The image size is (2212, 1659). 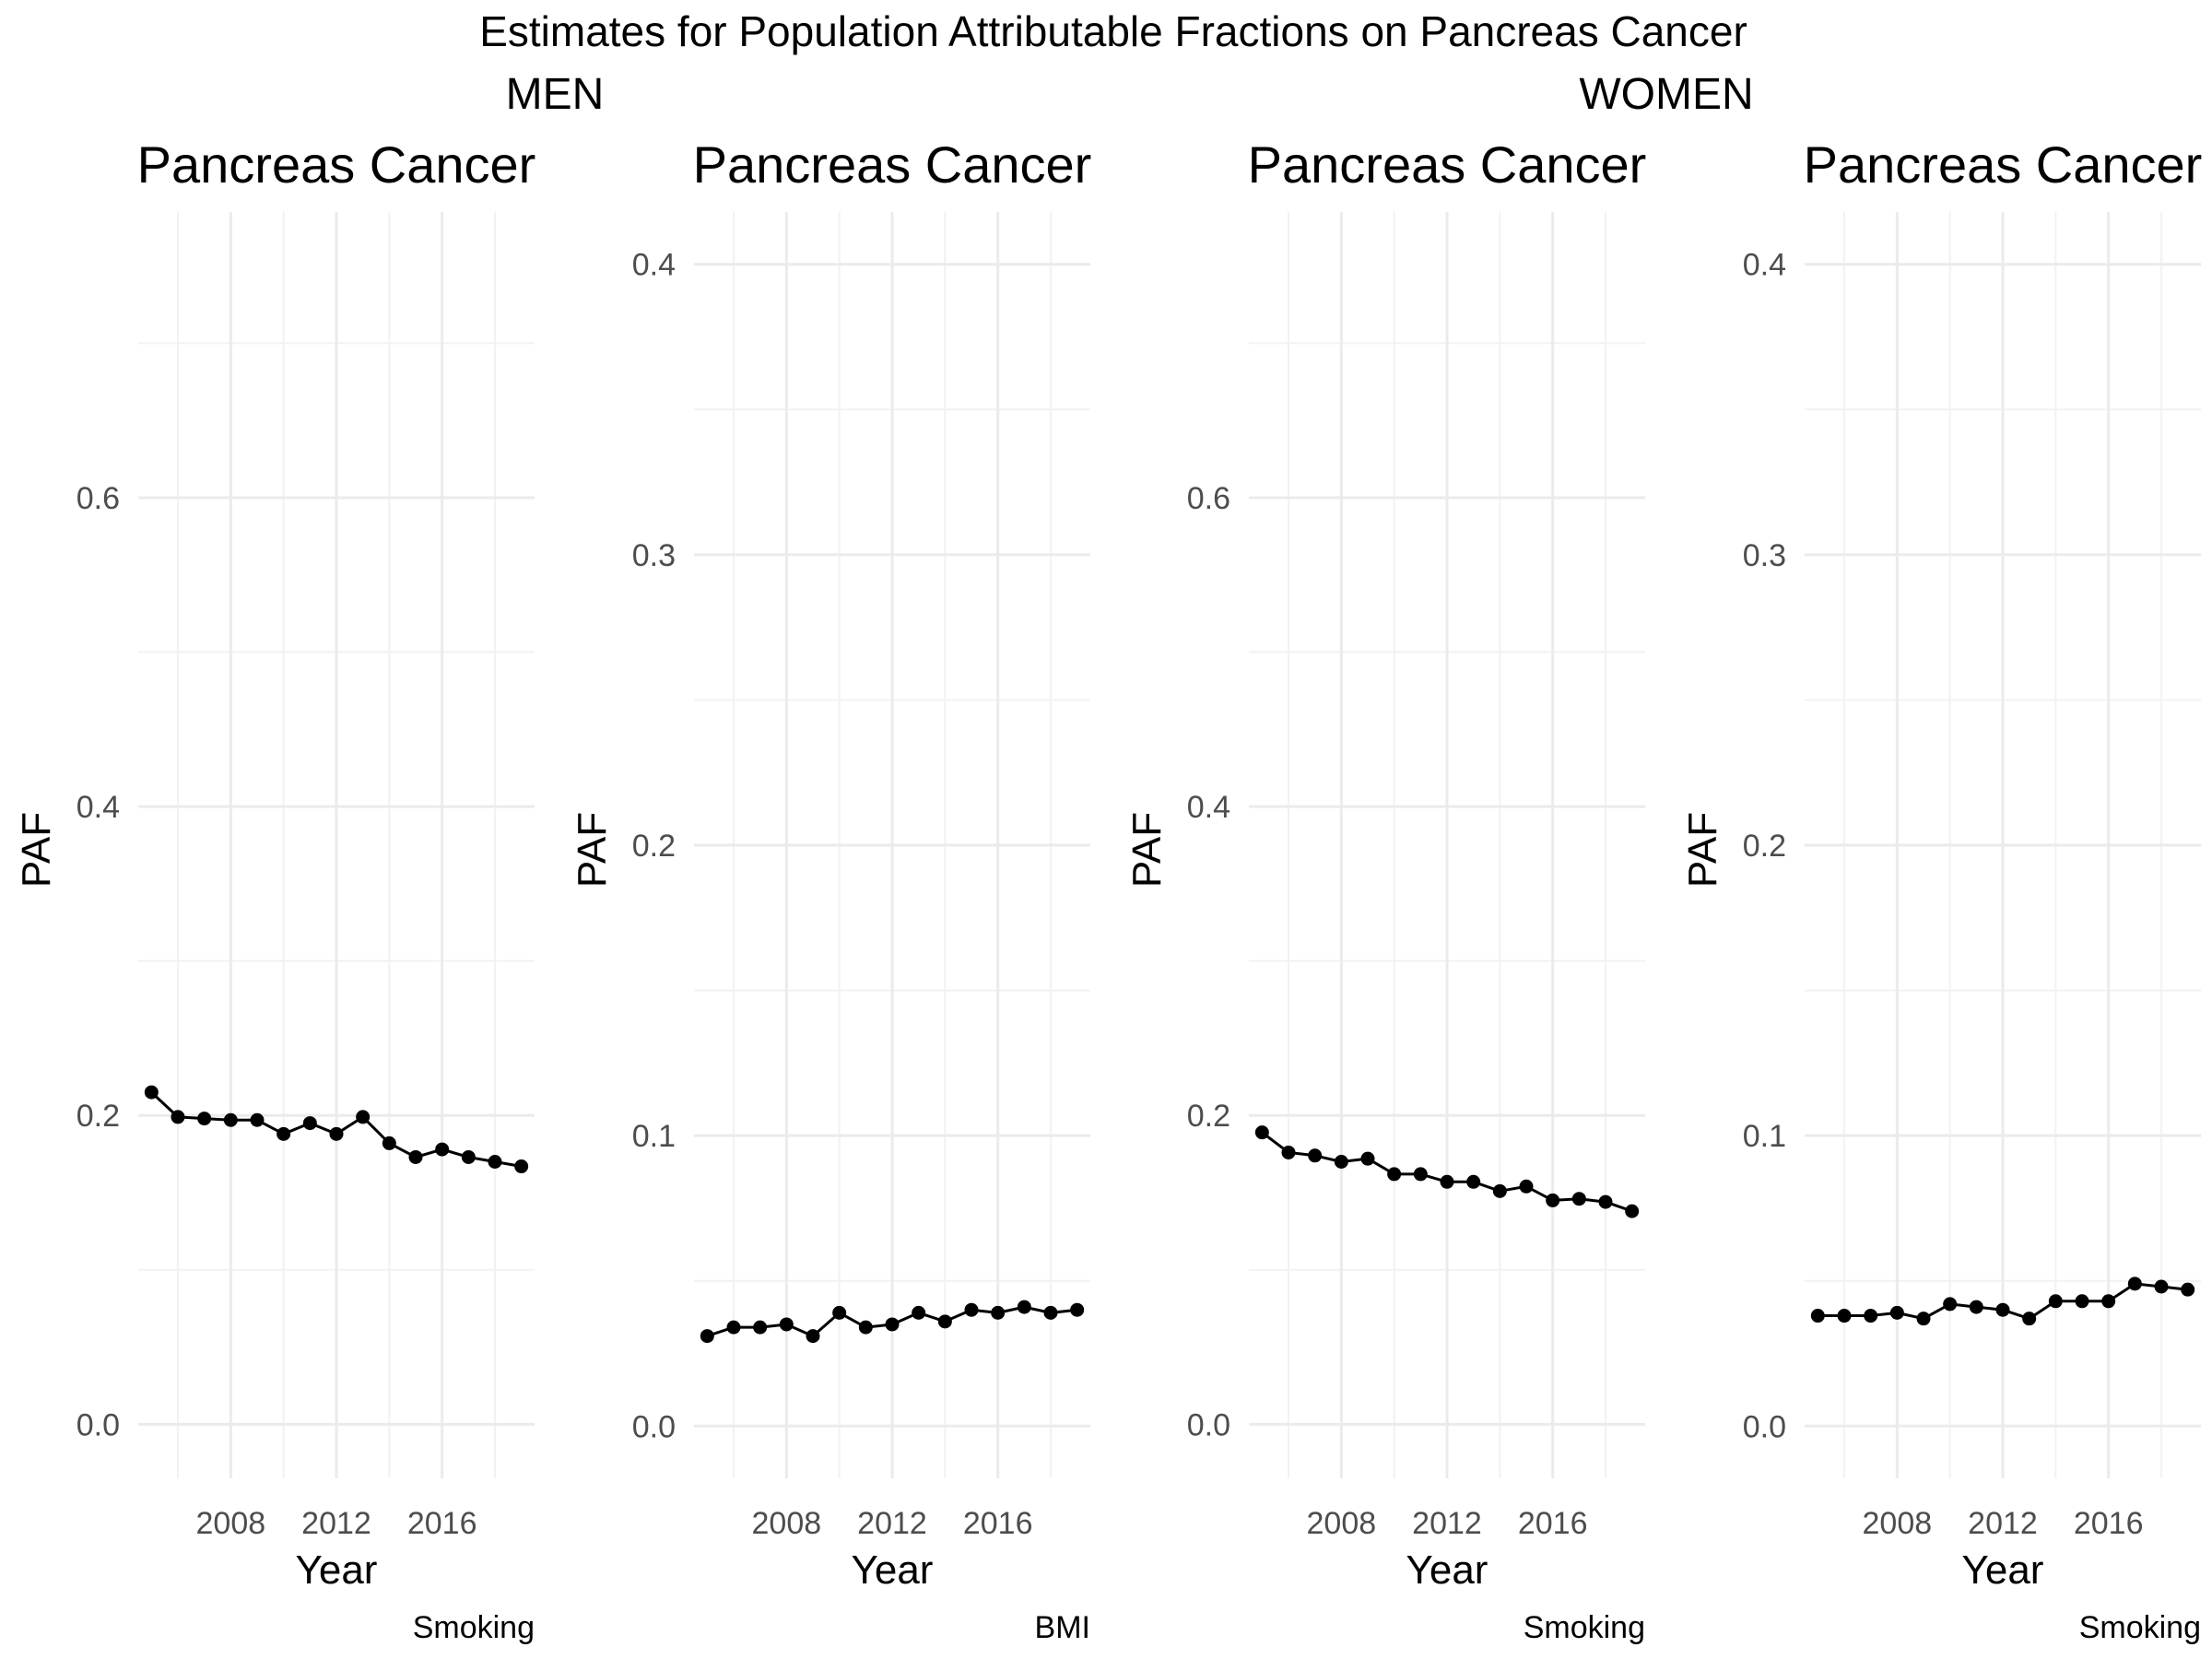 What do you see at coordinates (1062, 1627) in the screenshot?
I see `panel-caption: BMI` at bounding box center [1062, 1627].